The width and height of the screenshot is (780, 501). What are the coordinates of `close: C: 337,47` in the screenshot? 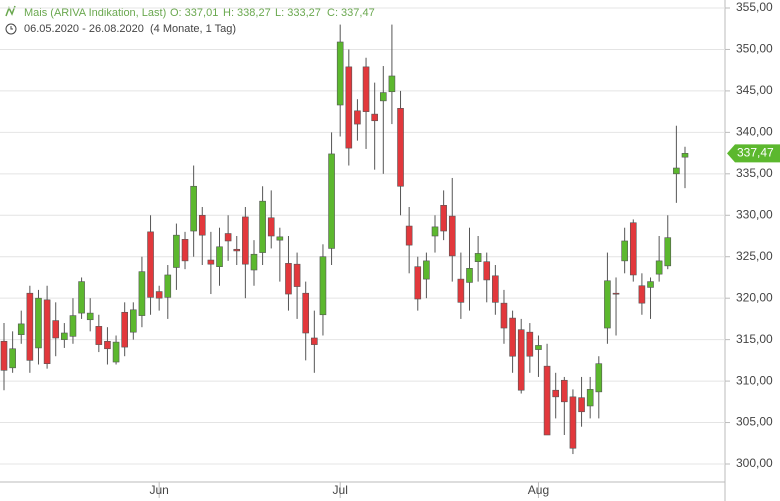 It's located at (351, 13).